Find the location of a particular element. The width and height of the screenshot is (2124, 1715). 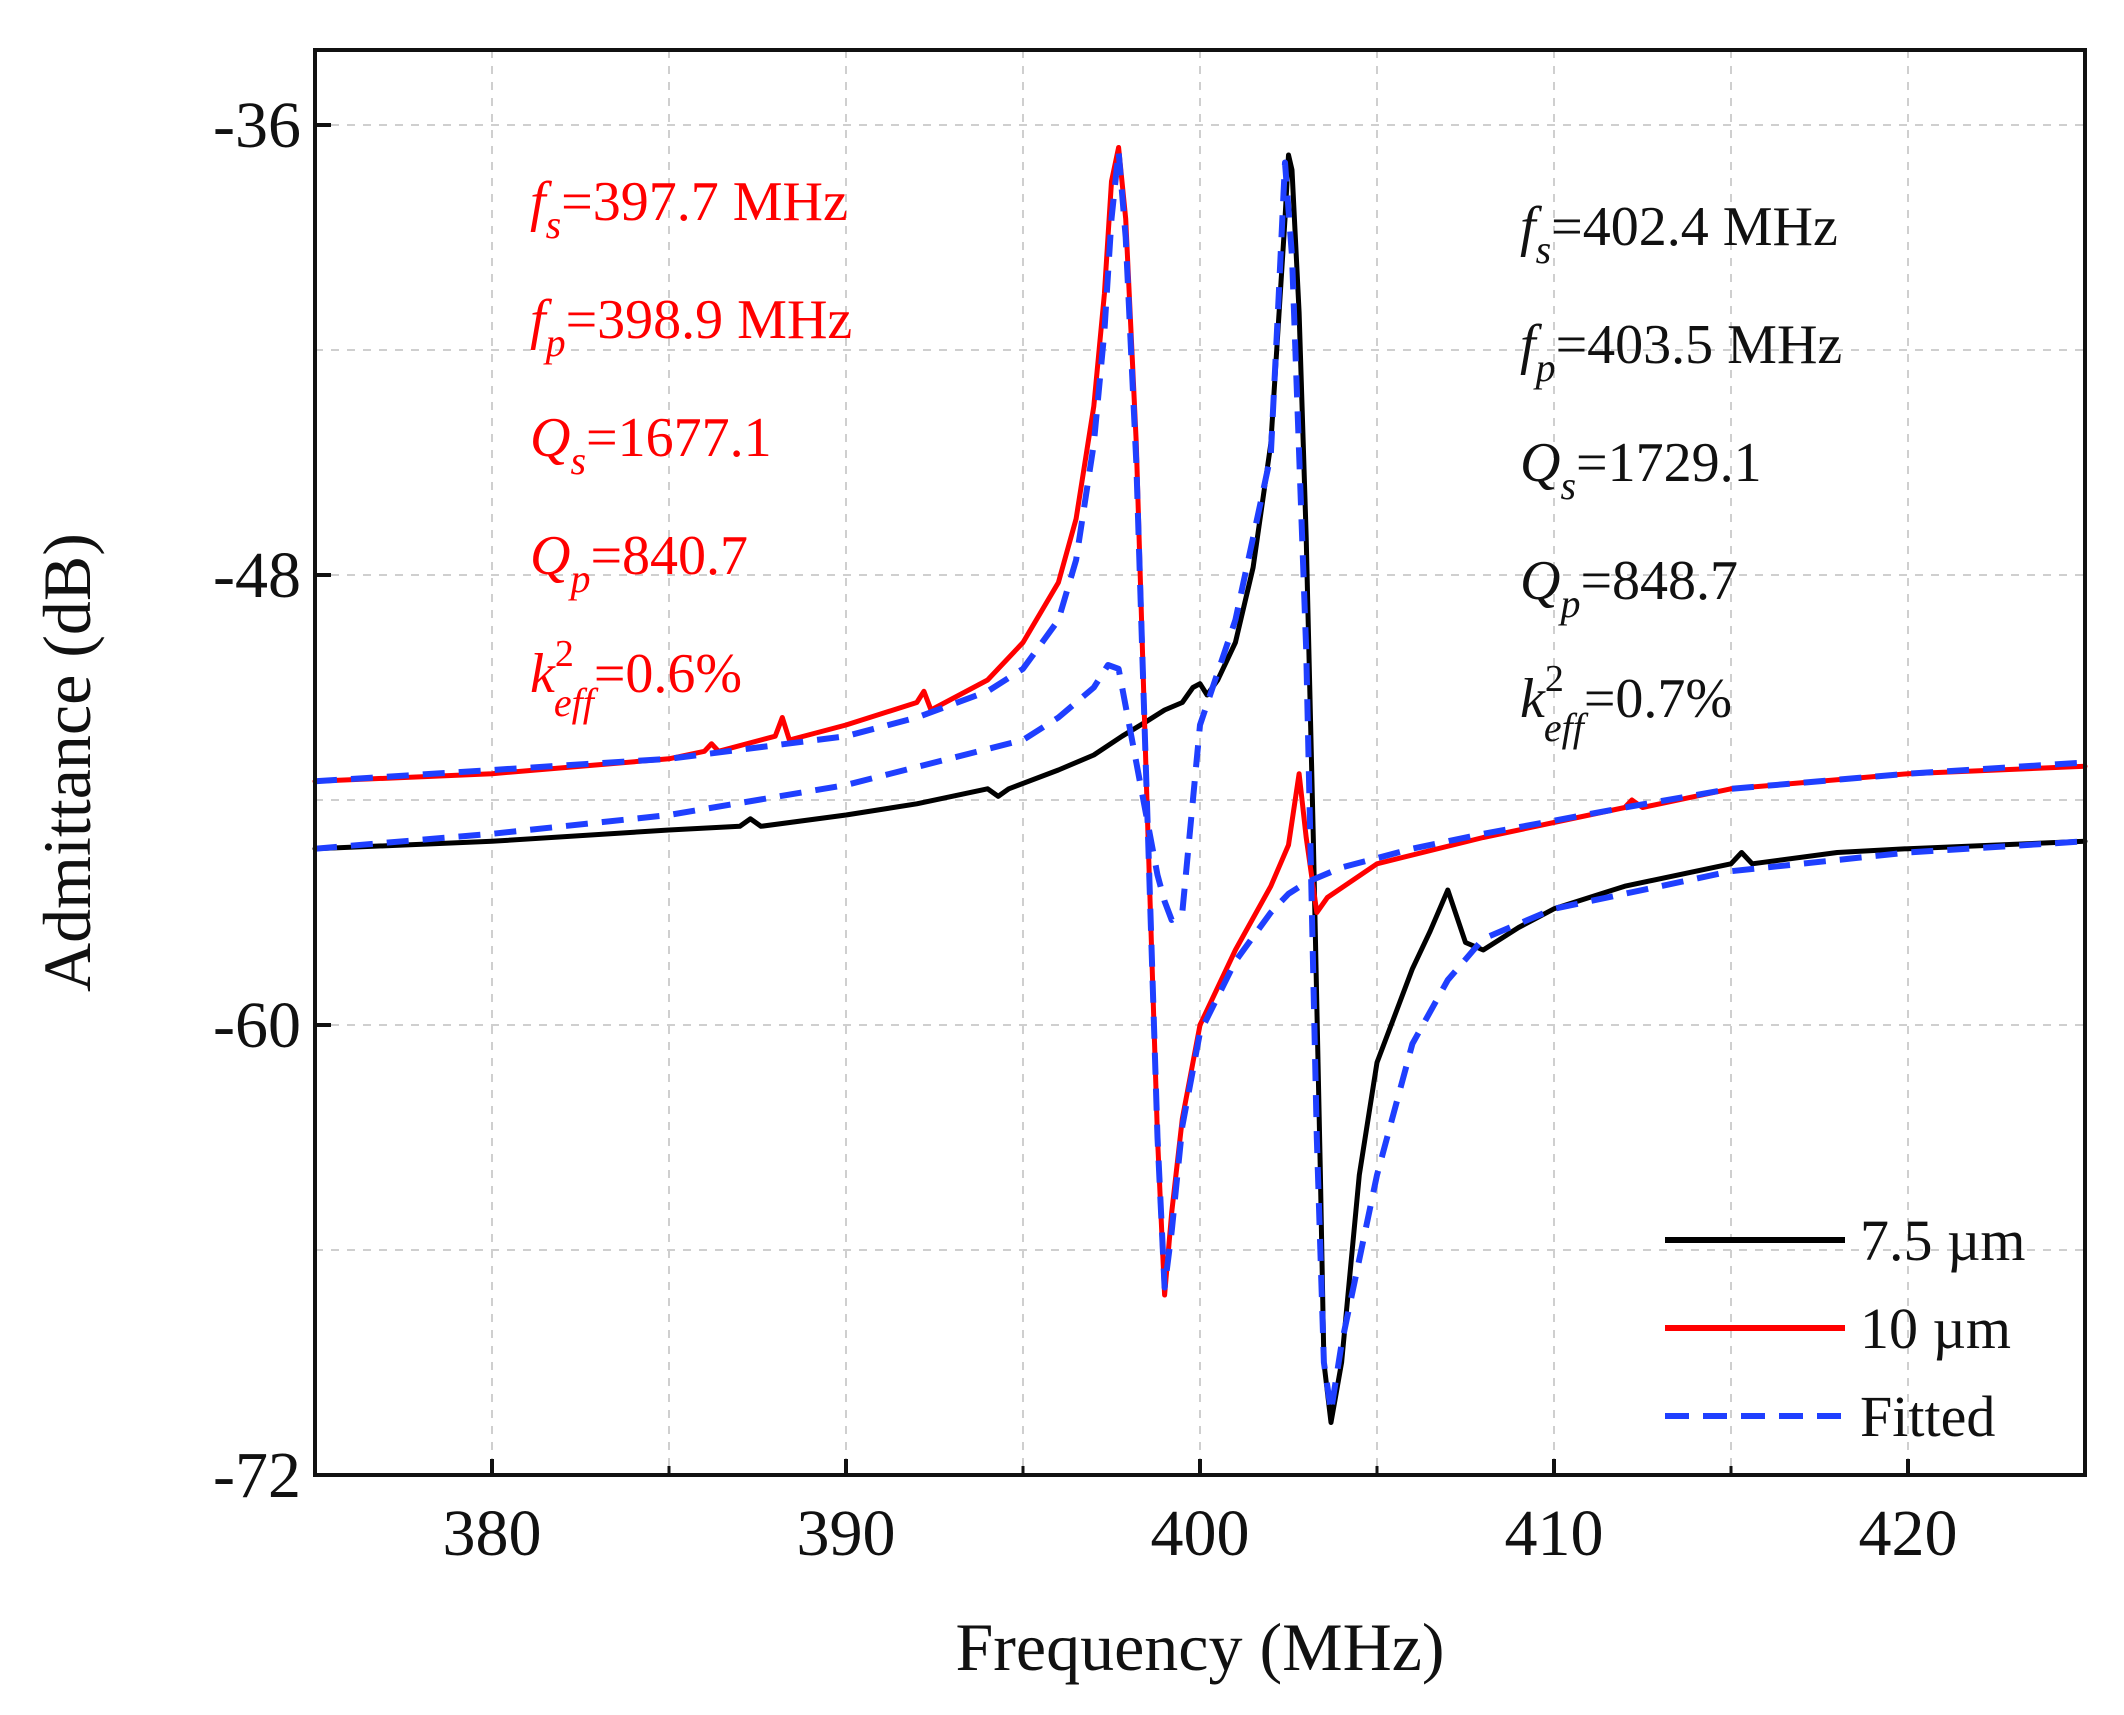

annotation-black-1: fp=403.5 MHz is located at coordinates (1681, 352).